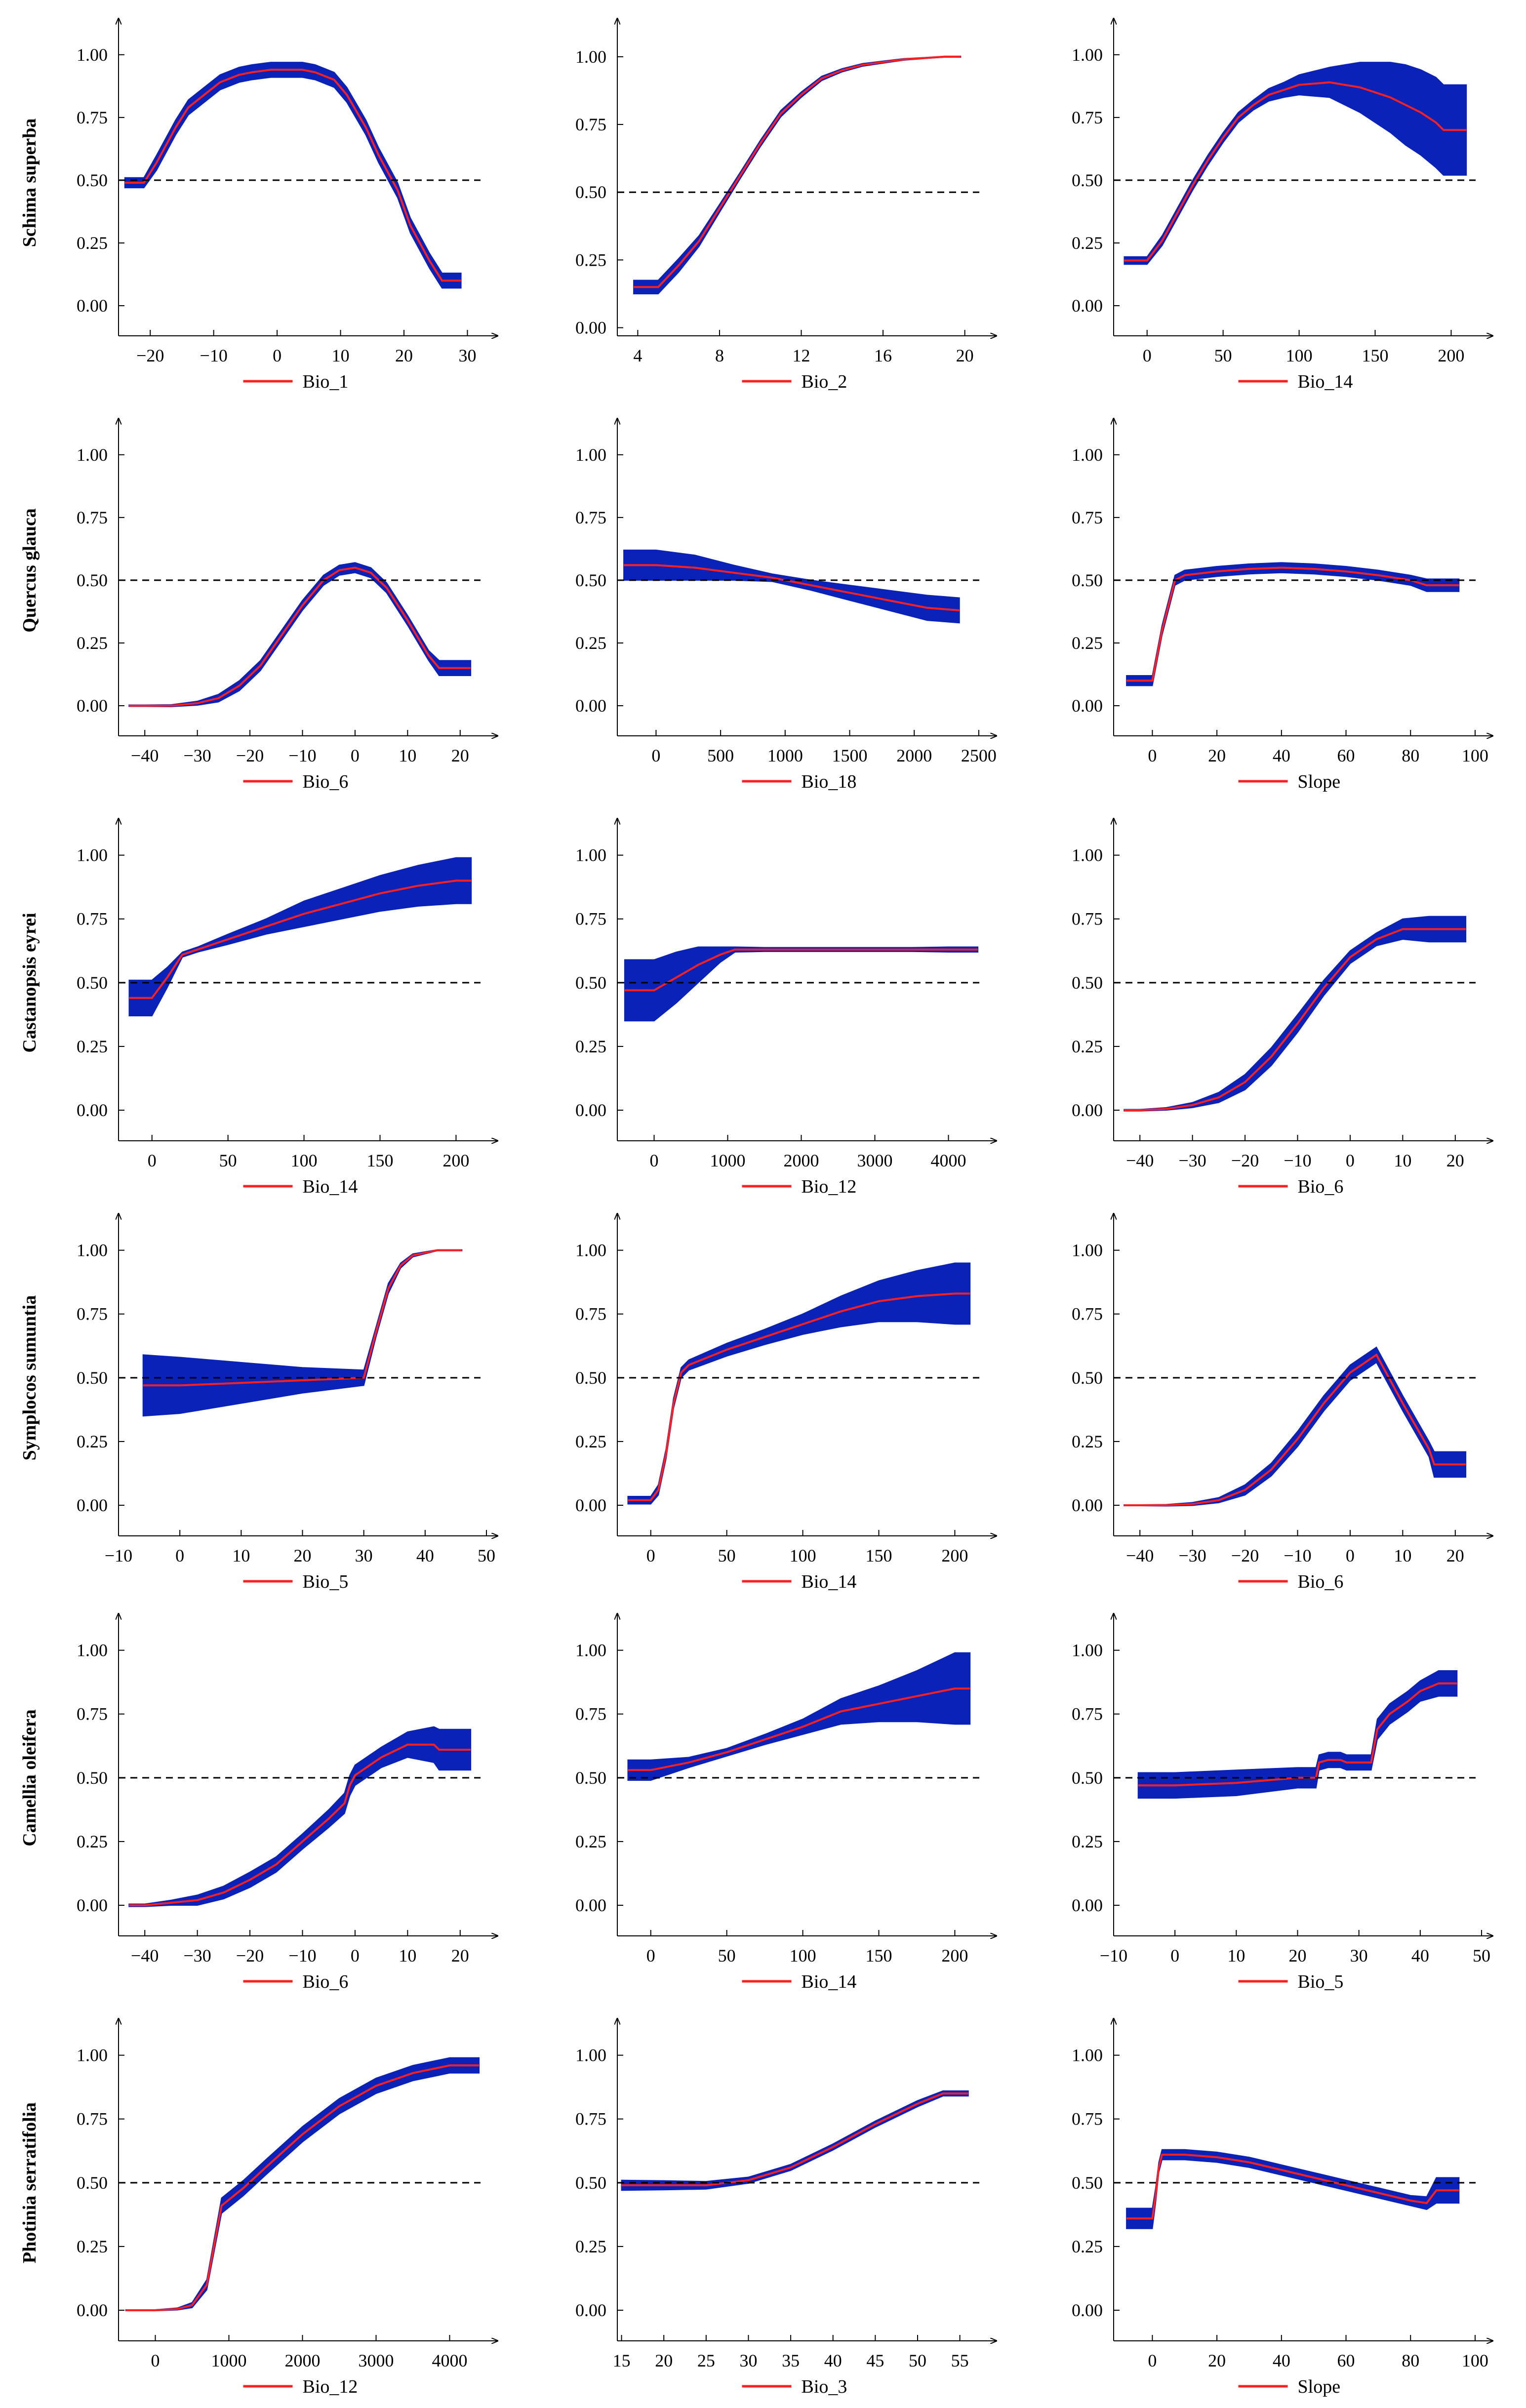  What do you see at coordinates (1321, 1186) in the screenshot?
I see `legend-label: Bio_6` at bounding box center [1321, 1186].